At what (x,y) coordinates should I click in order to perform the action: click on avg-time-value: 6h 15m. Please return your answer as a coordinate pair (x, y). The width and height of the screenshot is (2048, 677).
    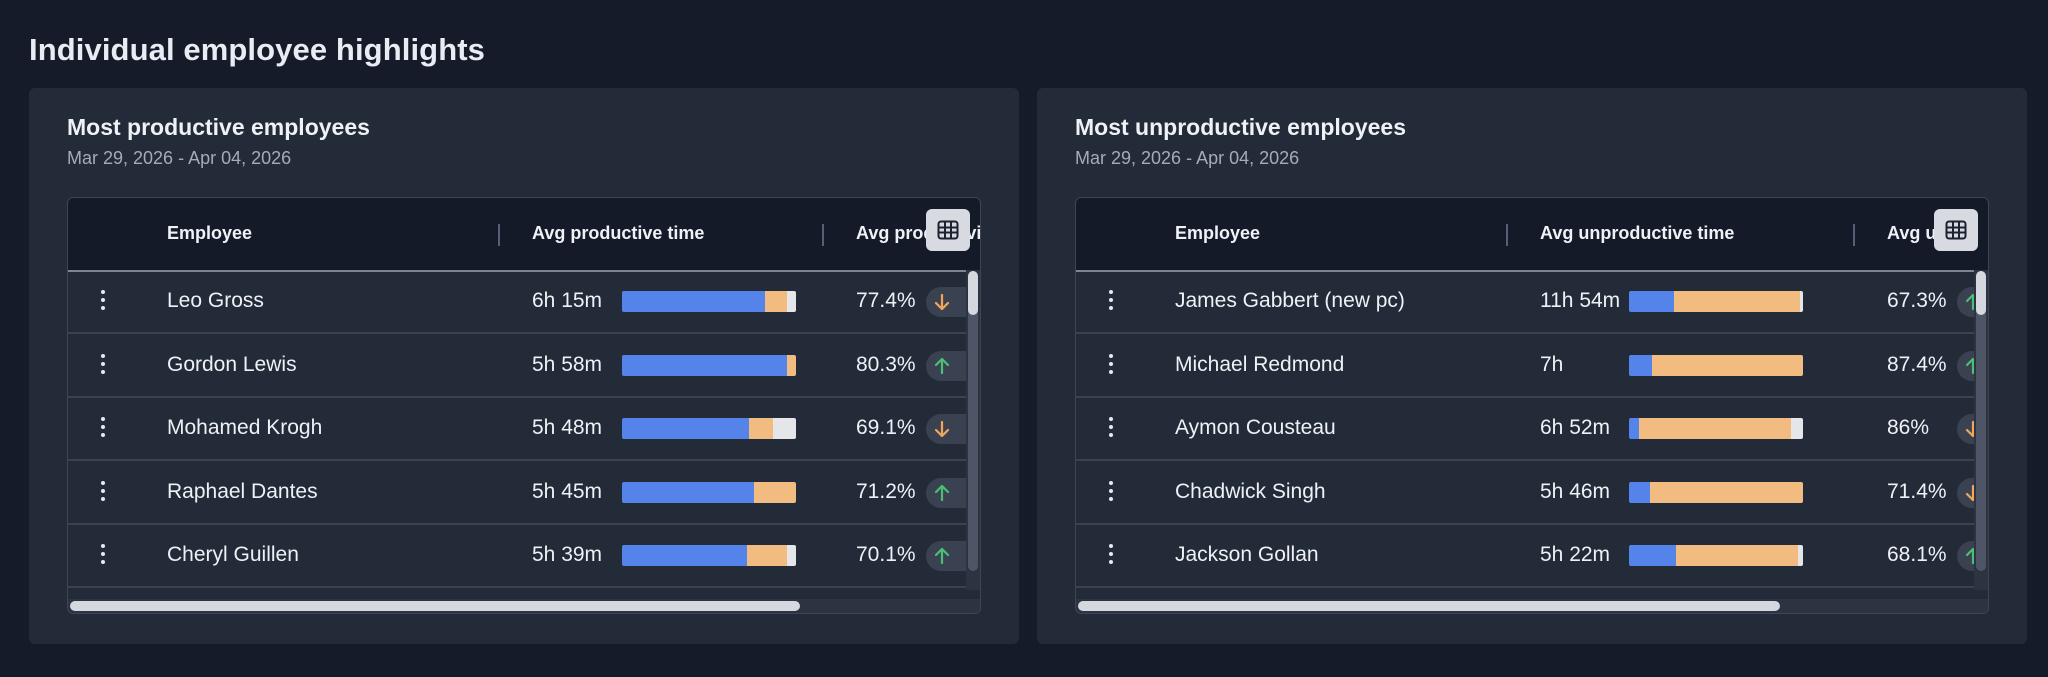
    Looking at the image, I should click on (567, 300).